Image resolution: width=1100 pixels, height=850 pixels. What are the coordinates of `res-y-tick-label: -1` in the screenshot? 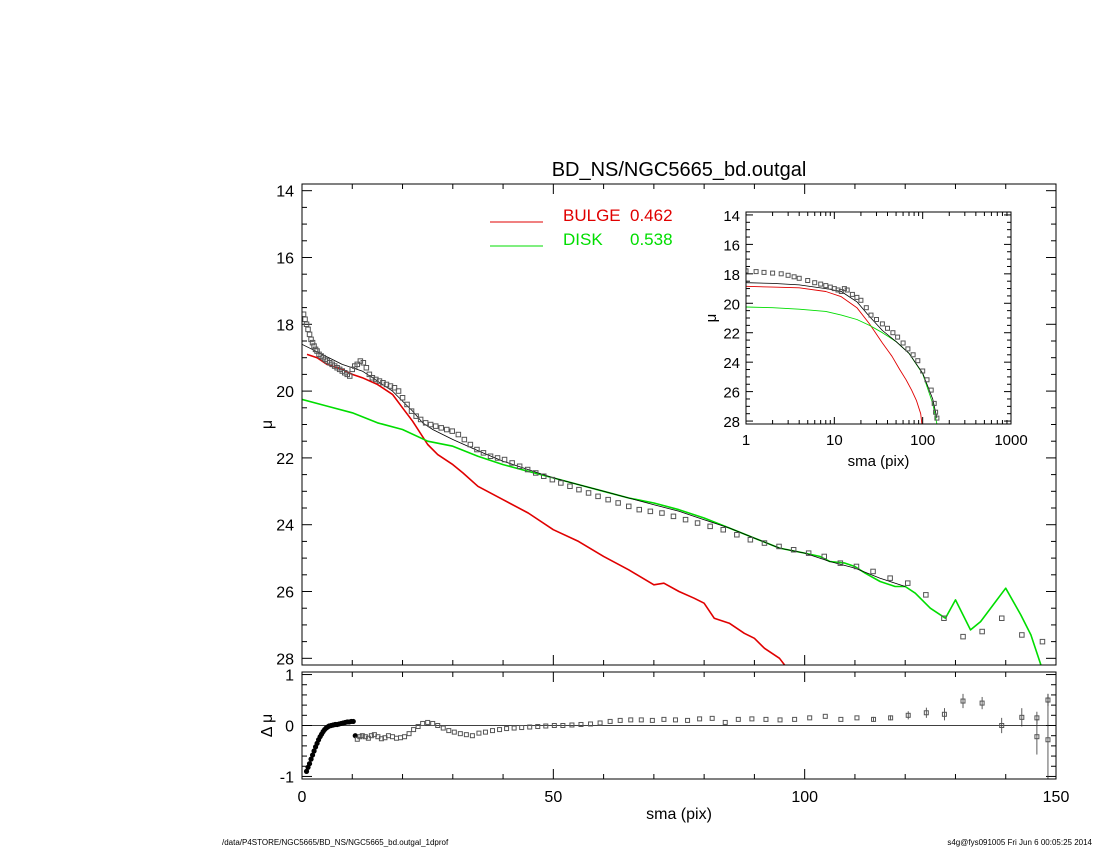 It's located at (287, 777).